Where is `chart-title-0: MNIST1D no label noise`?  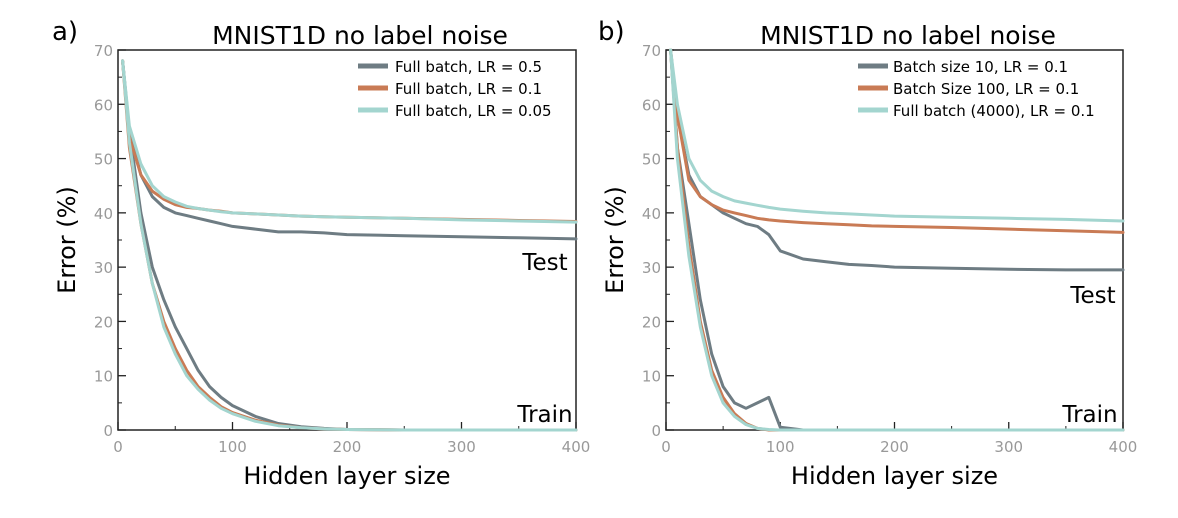 chart-title-0: MNIST1D no label noise is located at coordinates (360, 35).